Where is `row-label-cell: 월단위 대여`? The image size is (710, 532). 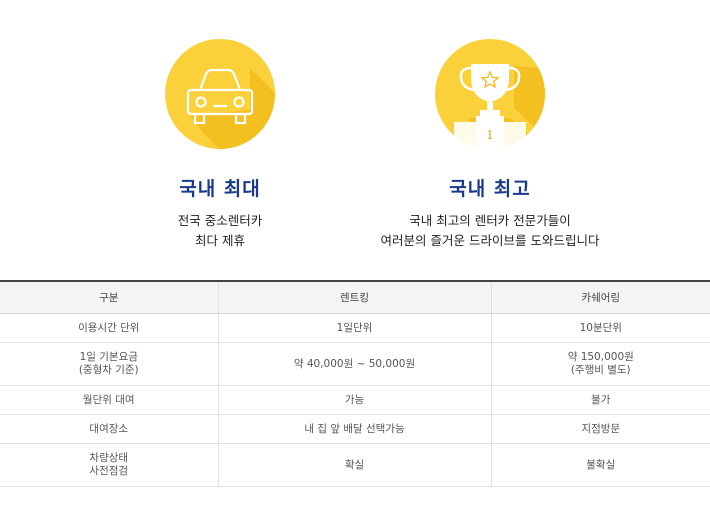 row-label-cell: 월단위 대여 is located at coordinates (109, 400).